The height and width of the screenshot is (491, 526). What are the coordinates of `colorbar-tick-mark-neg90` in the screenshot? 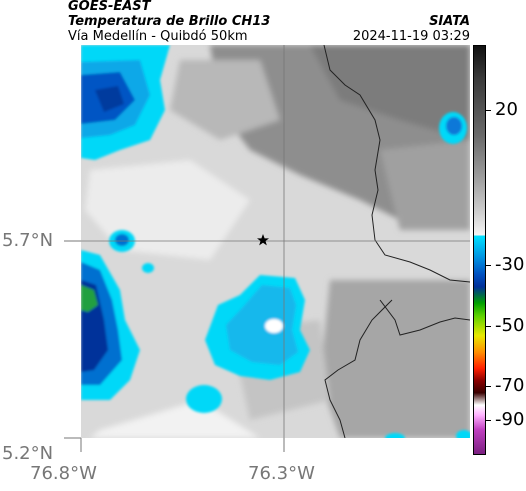 It's located at (488, 420).